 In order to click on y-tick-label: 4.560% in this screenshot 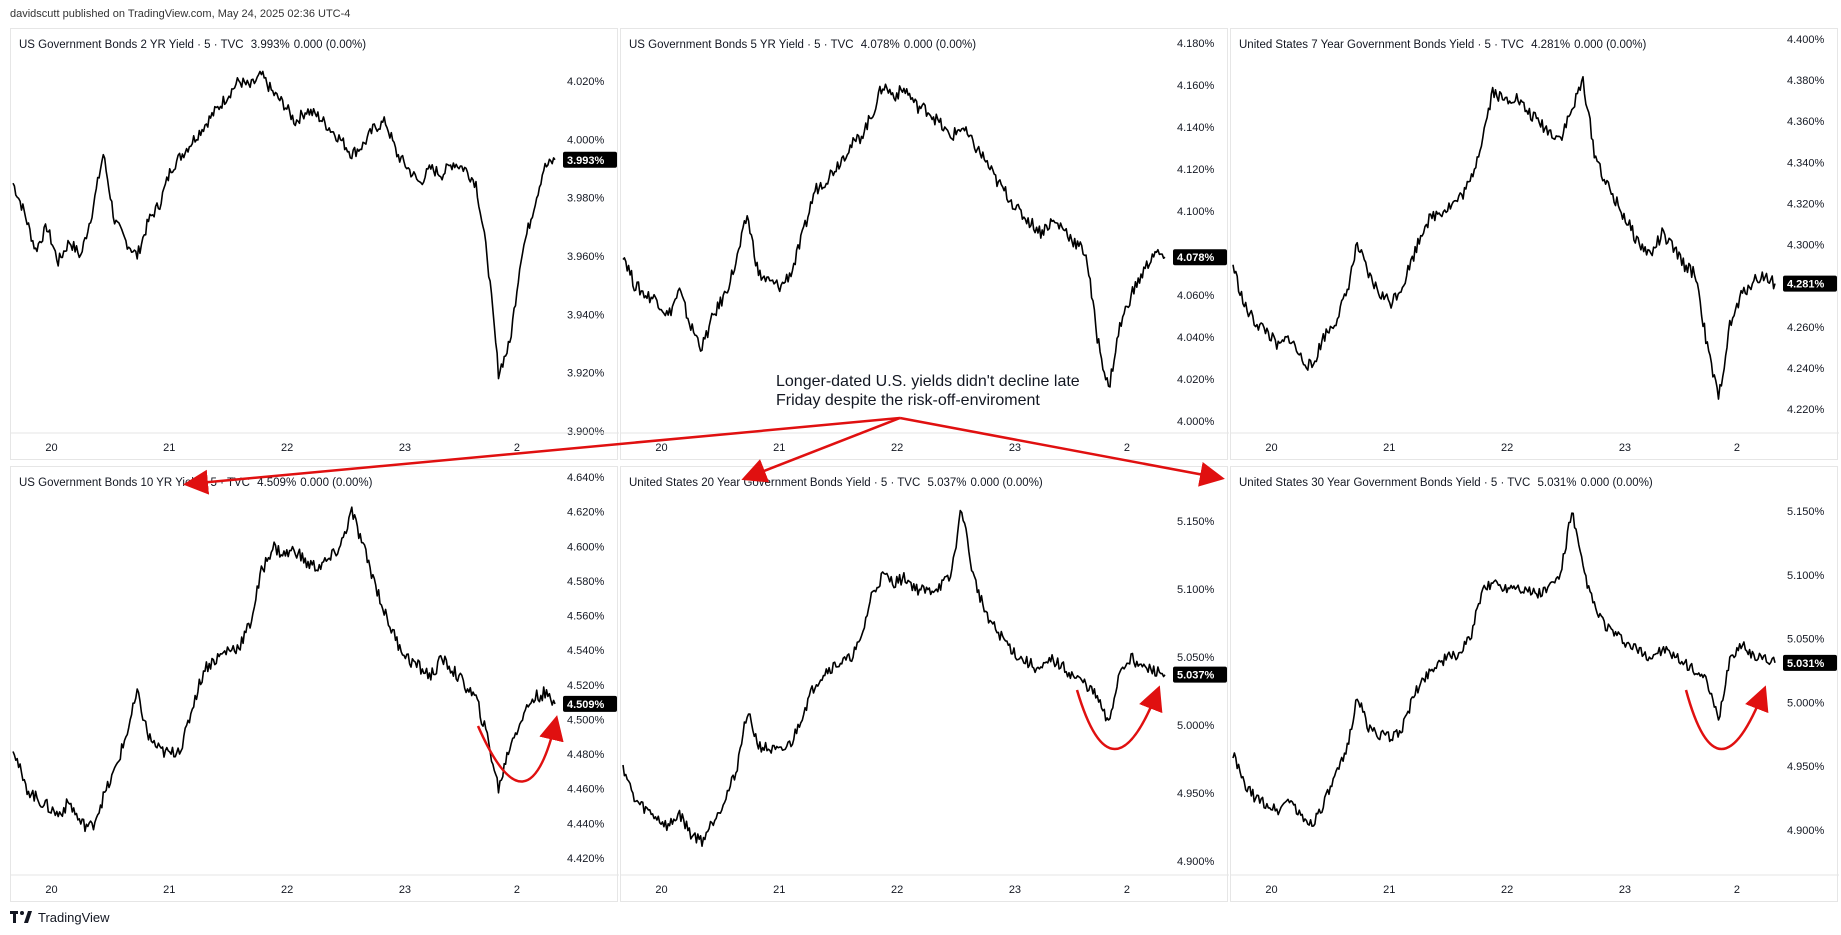, I will do `click(586, 617)`.